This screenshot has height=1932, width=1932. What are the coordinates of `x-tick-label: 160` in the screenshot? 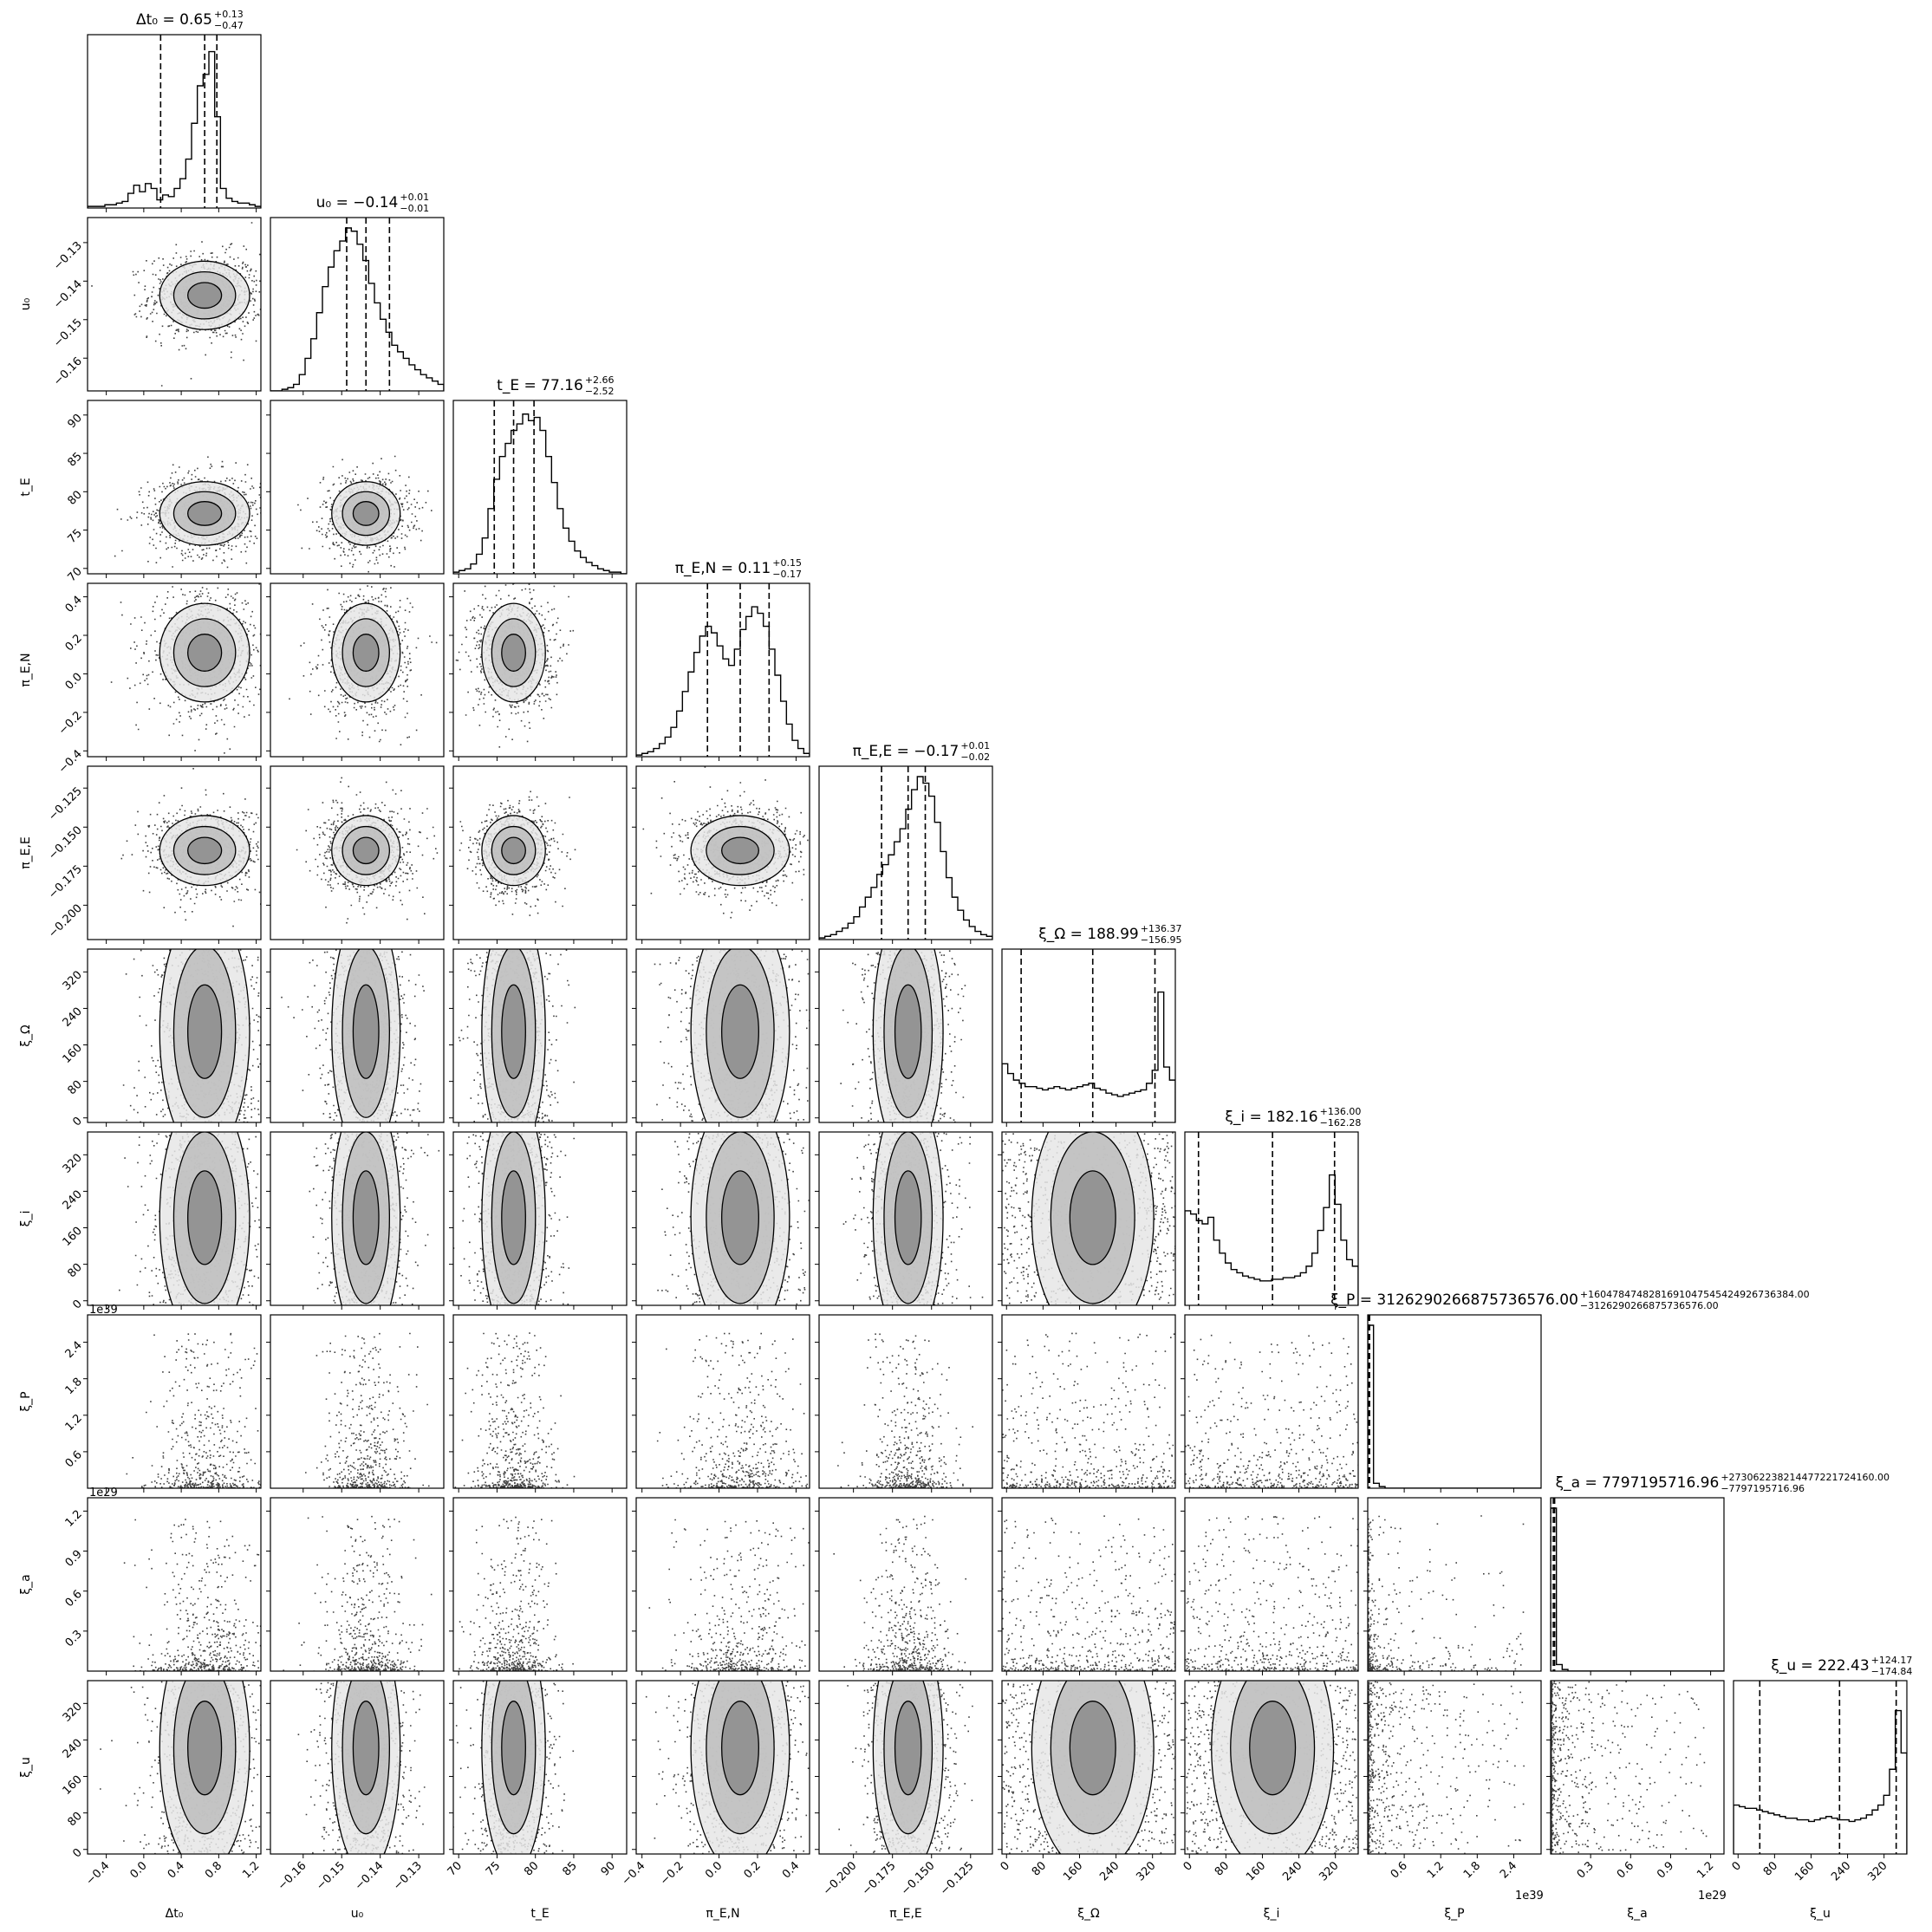 It's located at (1073, 1871).